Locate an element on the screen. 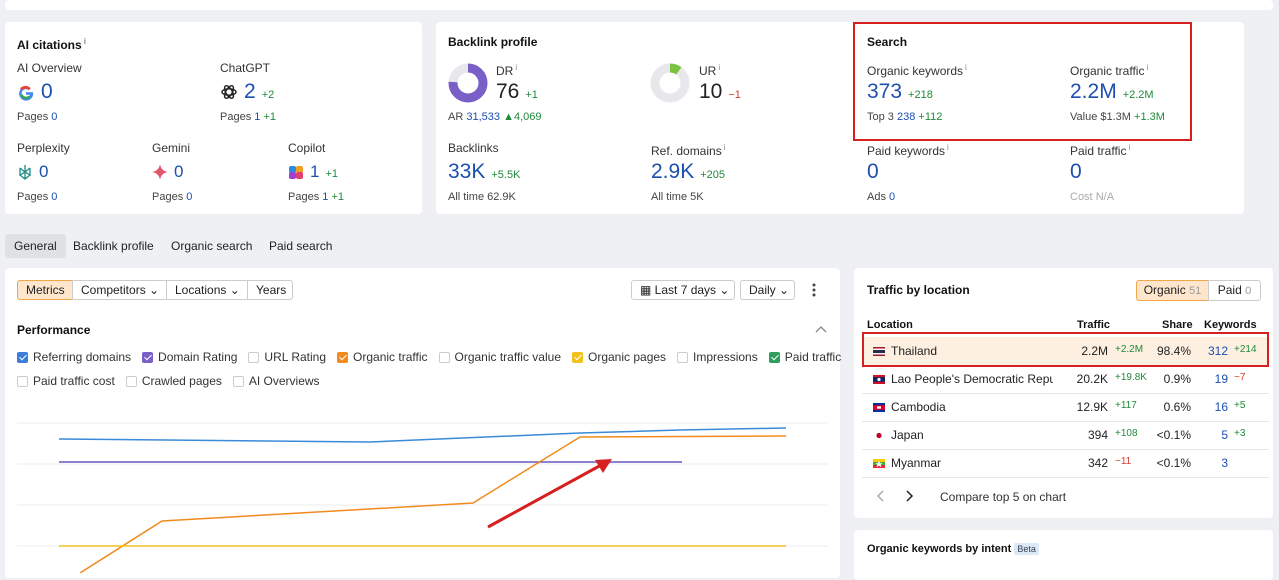 The image size is (1279, 580). text: Organic keywords is located at coordinates (915, 71).